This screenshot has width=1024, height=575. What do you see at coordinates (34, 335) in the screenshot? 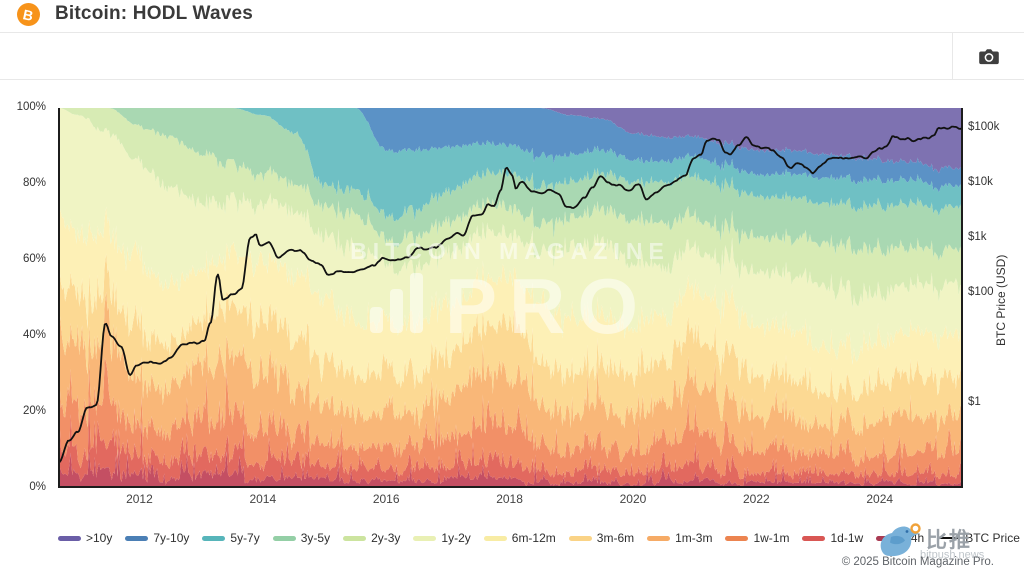
I see `percent-axis-tick: 40%` at bounding box center [34, 335].